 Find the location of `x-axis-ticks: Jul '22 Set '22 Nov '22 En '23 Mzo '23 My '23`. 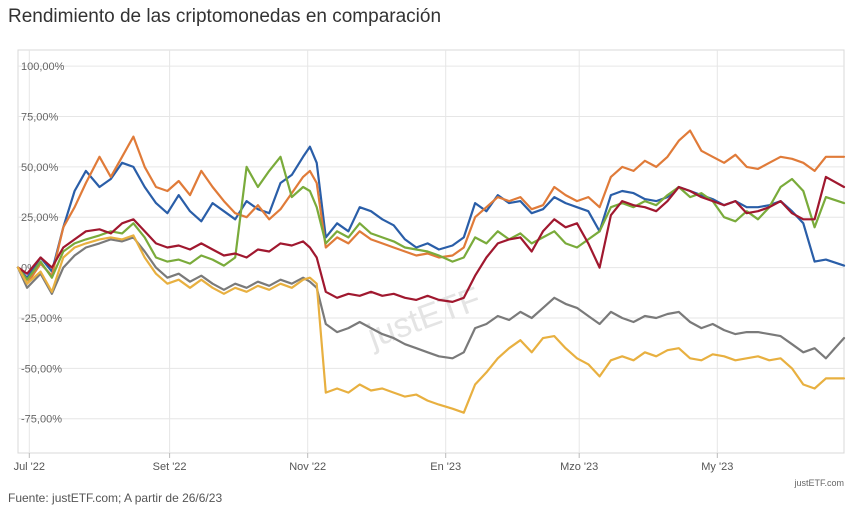

x-axis-ticks: Jul '22 Set '22 Nov '22 En '23 Mzo '23 My '23 is located at coordinates (373, 463).